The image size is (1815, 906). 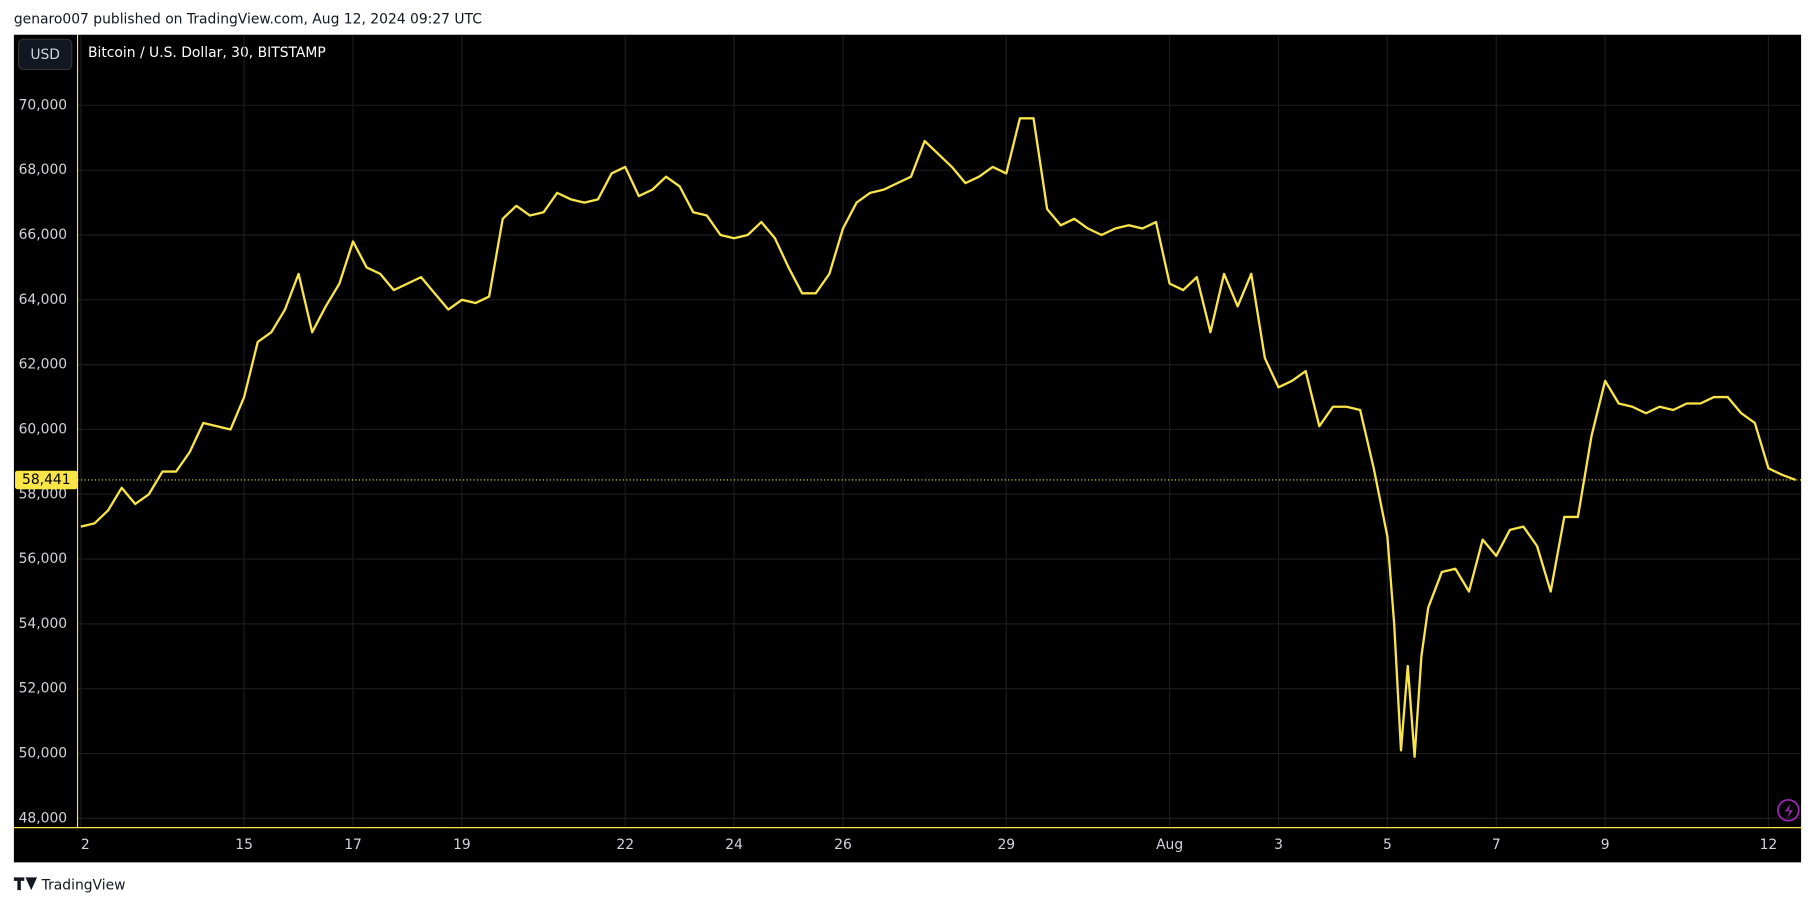 I want to click on y-tick-label: 54,000, so click(x=43, y=624).